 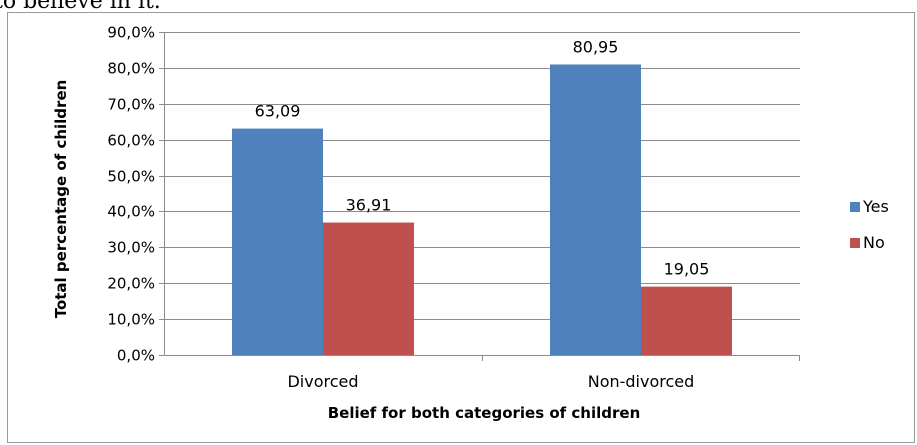 What do you see at coordinates (855, 207) in the screenshot?
I see `legend-swatch-yes` at bounding box center [855, 207].